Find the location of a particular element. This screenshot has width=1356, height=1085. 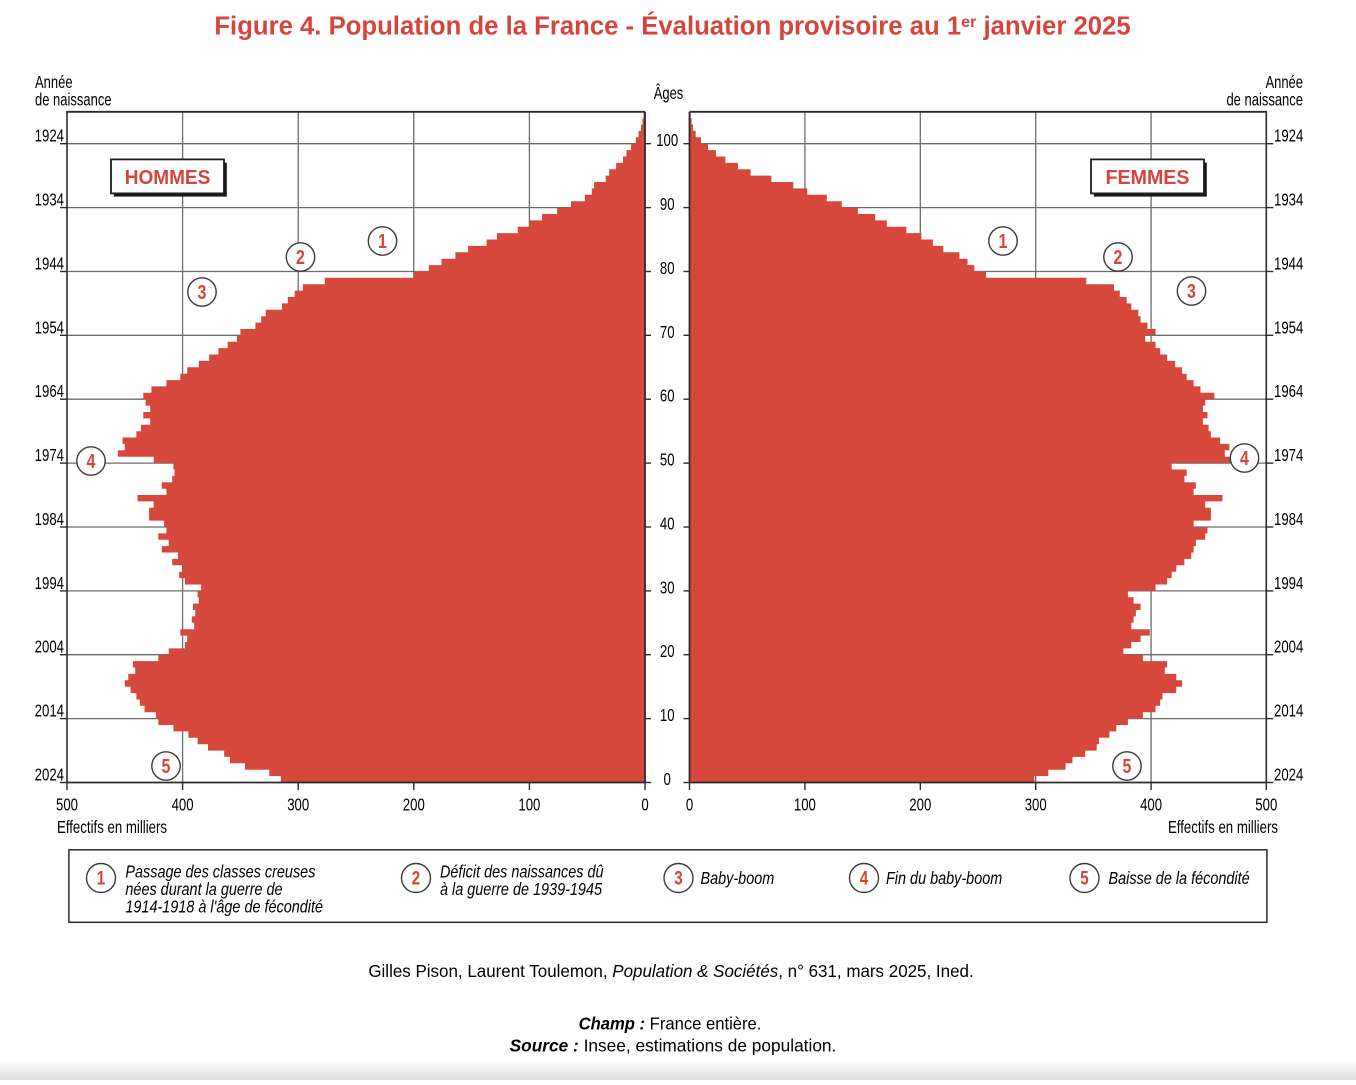

svg-text: HOMMES is located at coordinates (168, 177).